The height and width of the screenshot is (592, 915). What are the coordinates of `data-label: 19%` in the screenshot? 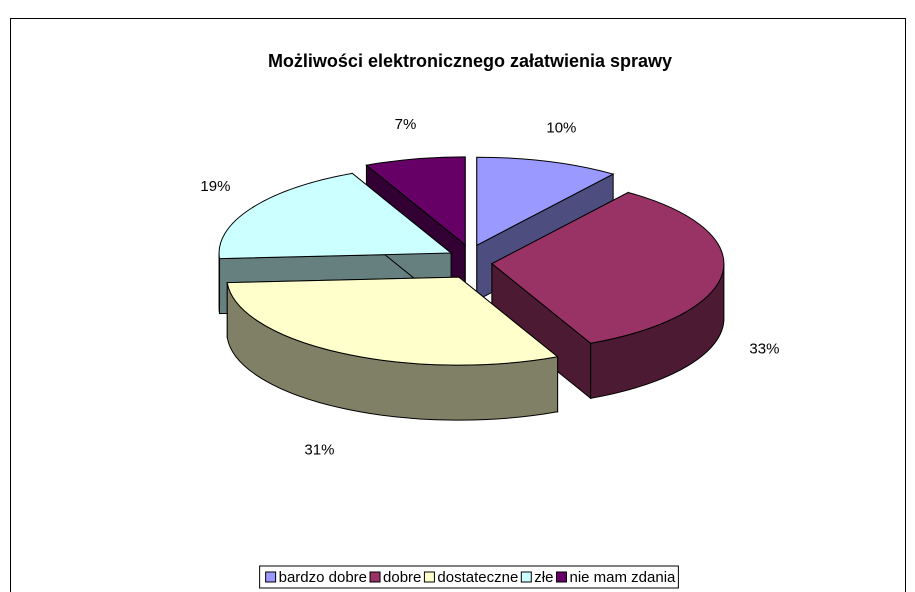 It's located at (215, 186).